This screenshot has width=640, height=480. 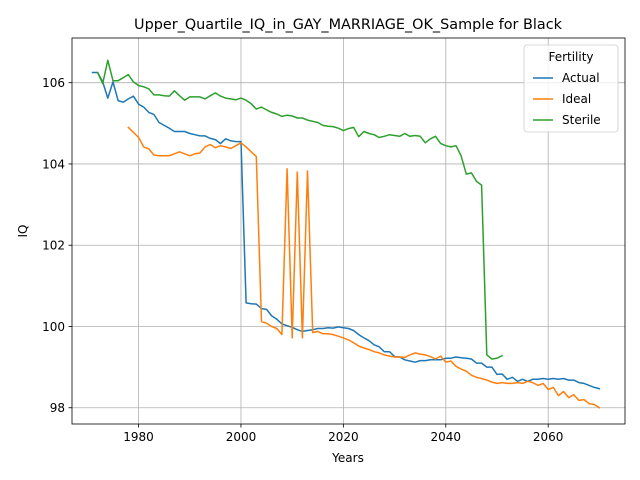 What do you see at coordinates (53, 246) in the screenshot?
I see `y-tick-label: 102` at bounding box center [53, 246].